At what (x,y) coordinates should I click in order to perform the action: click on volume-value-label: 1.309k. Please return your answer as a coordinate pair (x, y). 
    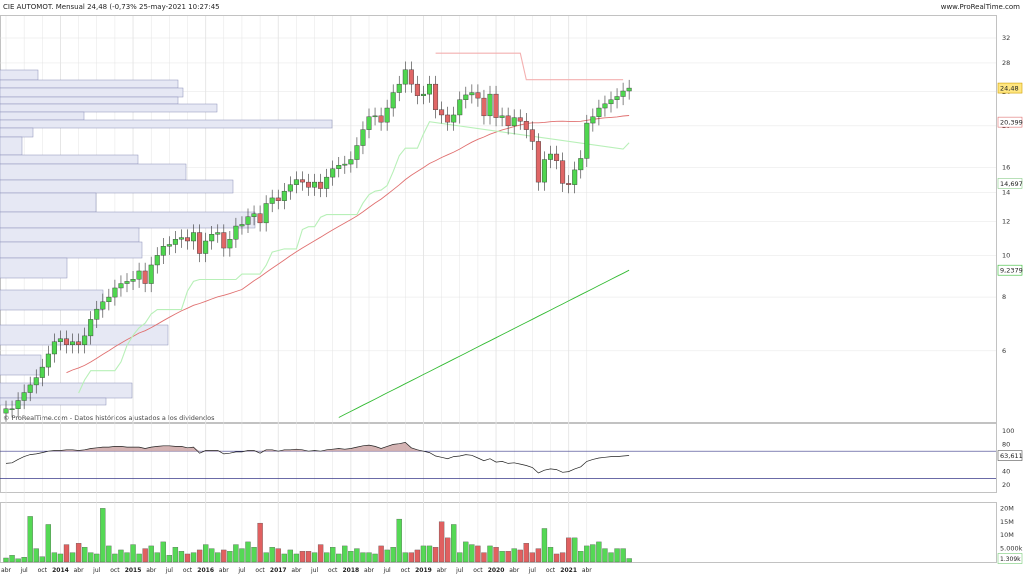
    Looking at the image, I should click on (1010, 559).